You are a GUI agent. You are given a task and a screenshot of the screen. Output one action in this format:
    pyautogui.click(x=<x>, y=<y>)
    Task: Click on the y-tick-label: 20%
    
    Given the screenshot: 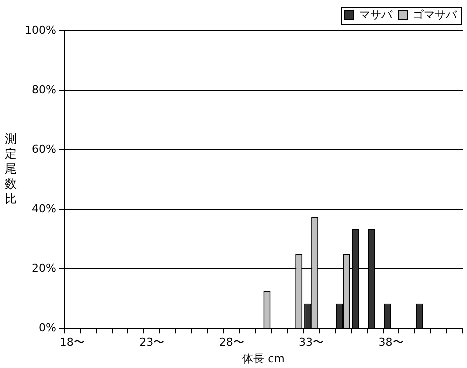 What is the action you would take?
    pyautogui.click(x=44, y=268)
    